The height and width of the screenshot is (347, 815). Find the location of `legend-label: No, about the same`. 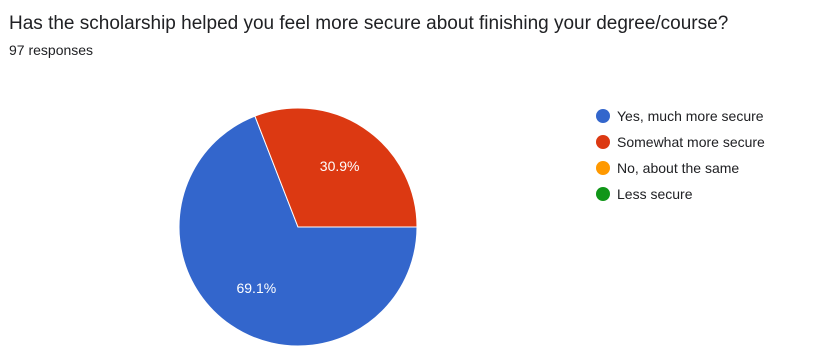

legend-label: No, about the same is located at coordinates (678, 168).